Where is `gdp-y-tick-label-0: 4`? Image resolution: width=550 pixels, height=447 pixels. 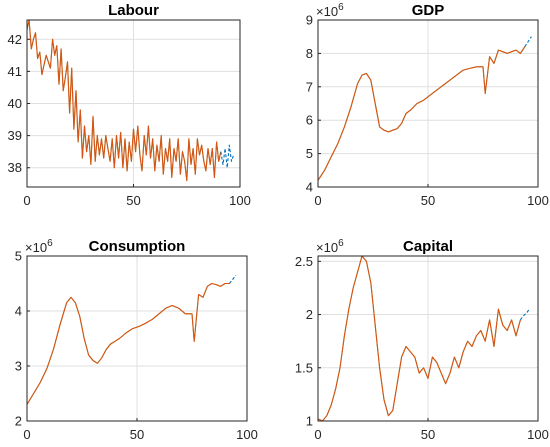 gdp-y-tick-label-0: 4 is located at coordinates (309, 187).